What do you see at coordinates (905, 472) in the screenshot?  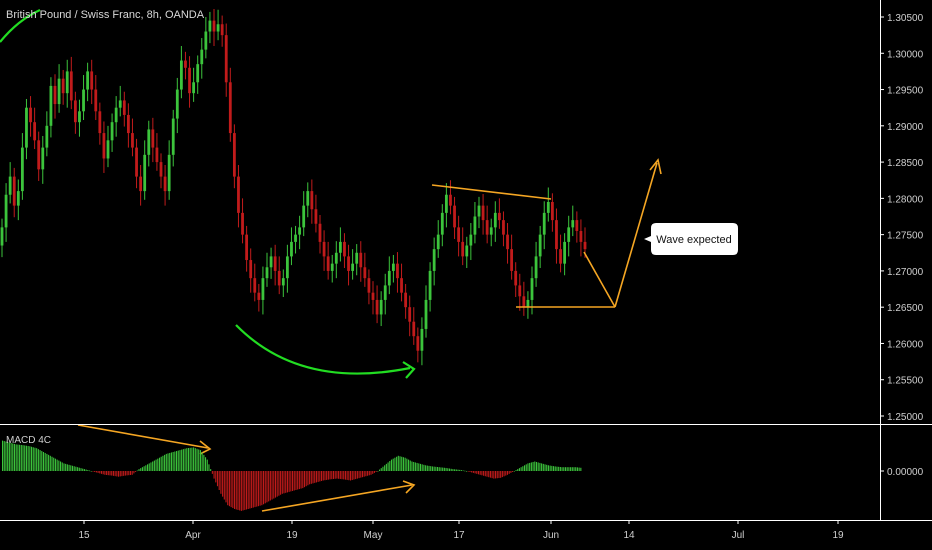 I see `macd-zero-label: 0.00000` at bounding box center [905, 472].